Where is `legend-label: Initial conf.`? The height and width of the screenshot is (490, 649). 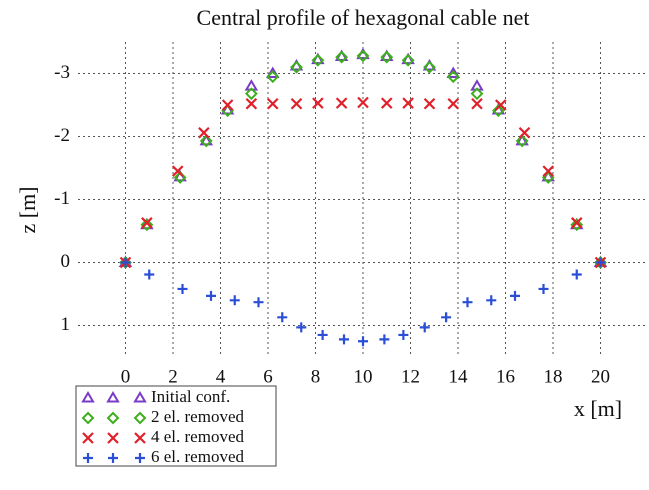
legend-label: Initial conf. is located at coordinates (190, 396).